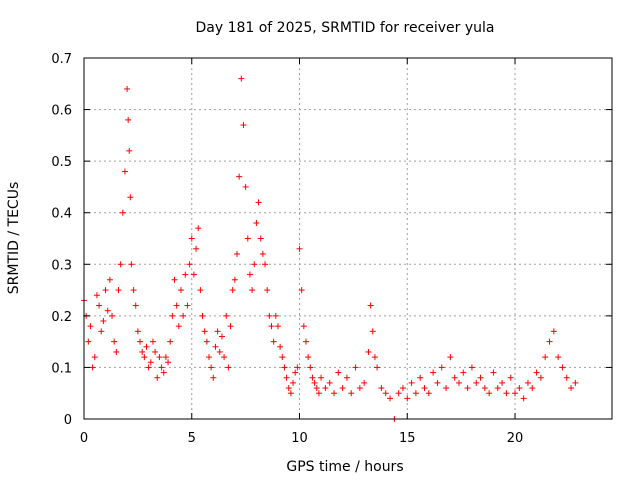 This screenshot has height=480, width=640. Describe the element at coordinates (61, 317) in the screenshot. I see `y-tick-label: 0.2` at that location.